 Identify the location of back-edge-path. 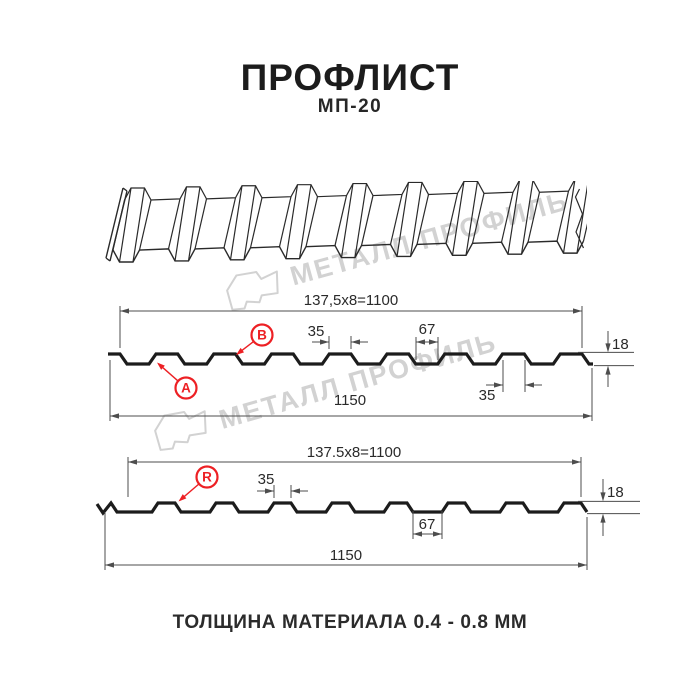
(349, 191).